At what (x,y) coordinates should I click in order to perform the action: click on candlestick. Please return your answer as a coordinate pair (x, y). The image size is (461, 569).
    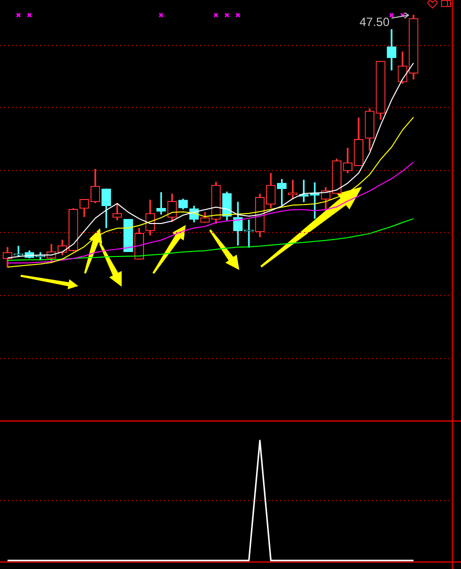
    Looking at the image, I should click on (128, 235).